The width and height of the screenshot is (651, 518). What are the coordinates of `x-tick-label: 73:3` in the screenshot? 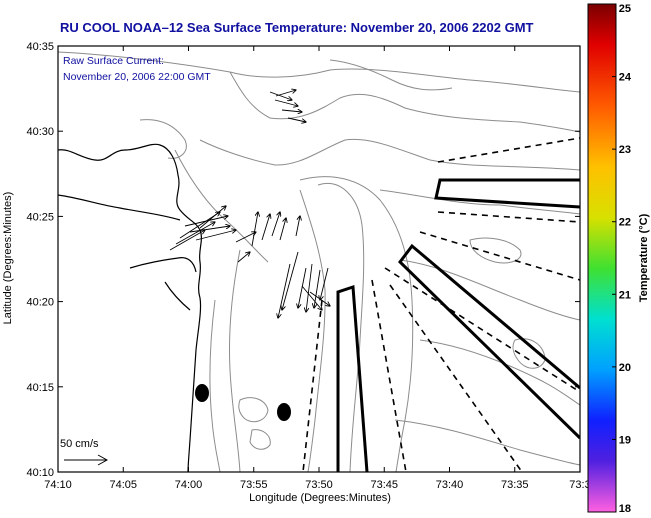 It's located at (579, 485).